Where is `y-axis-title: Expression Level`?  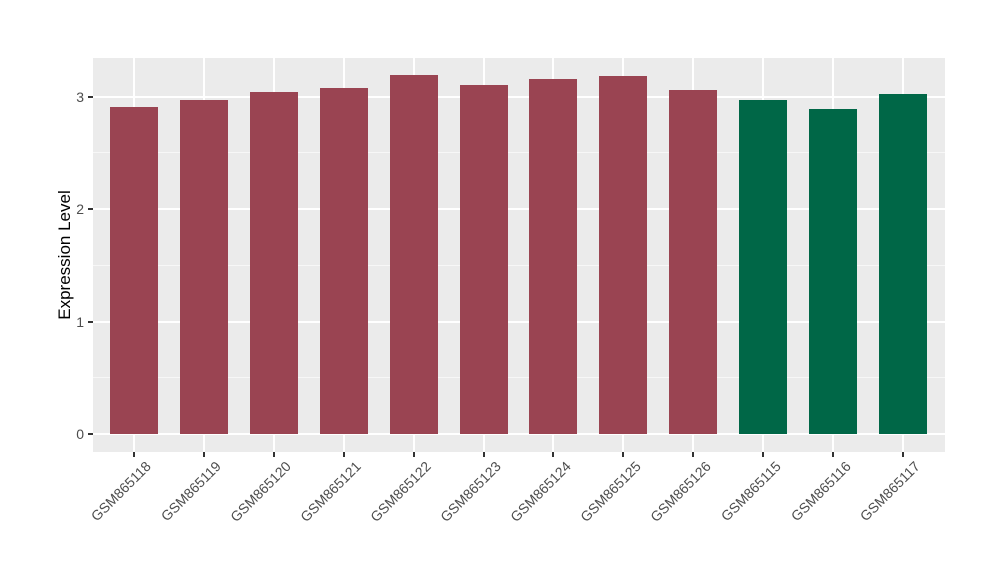 y-axis-title: Expression Level is located at coordinates (64, 255).